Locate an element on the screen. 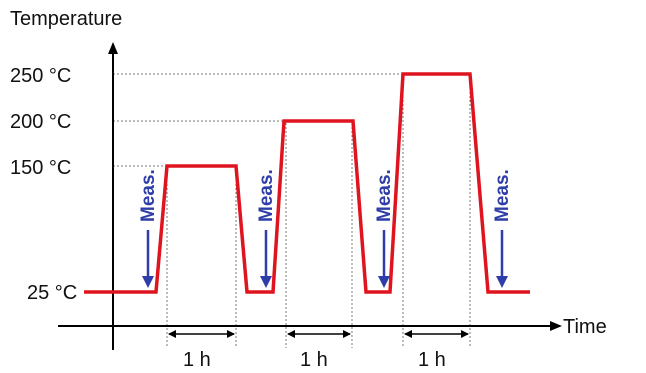 This screenshot has height=373, width=646. meas-label-2: Meas. is located at coordinates (266, 195).